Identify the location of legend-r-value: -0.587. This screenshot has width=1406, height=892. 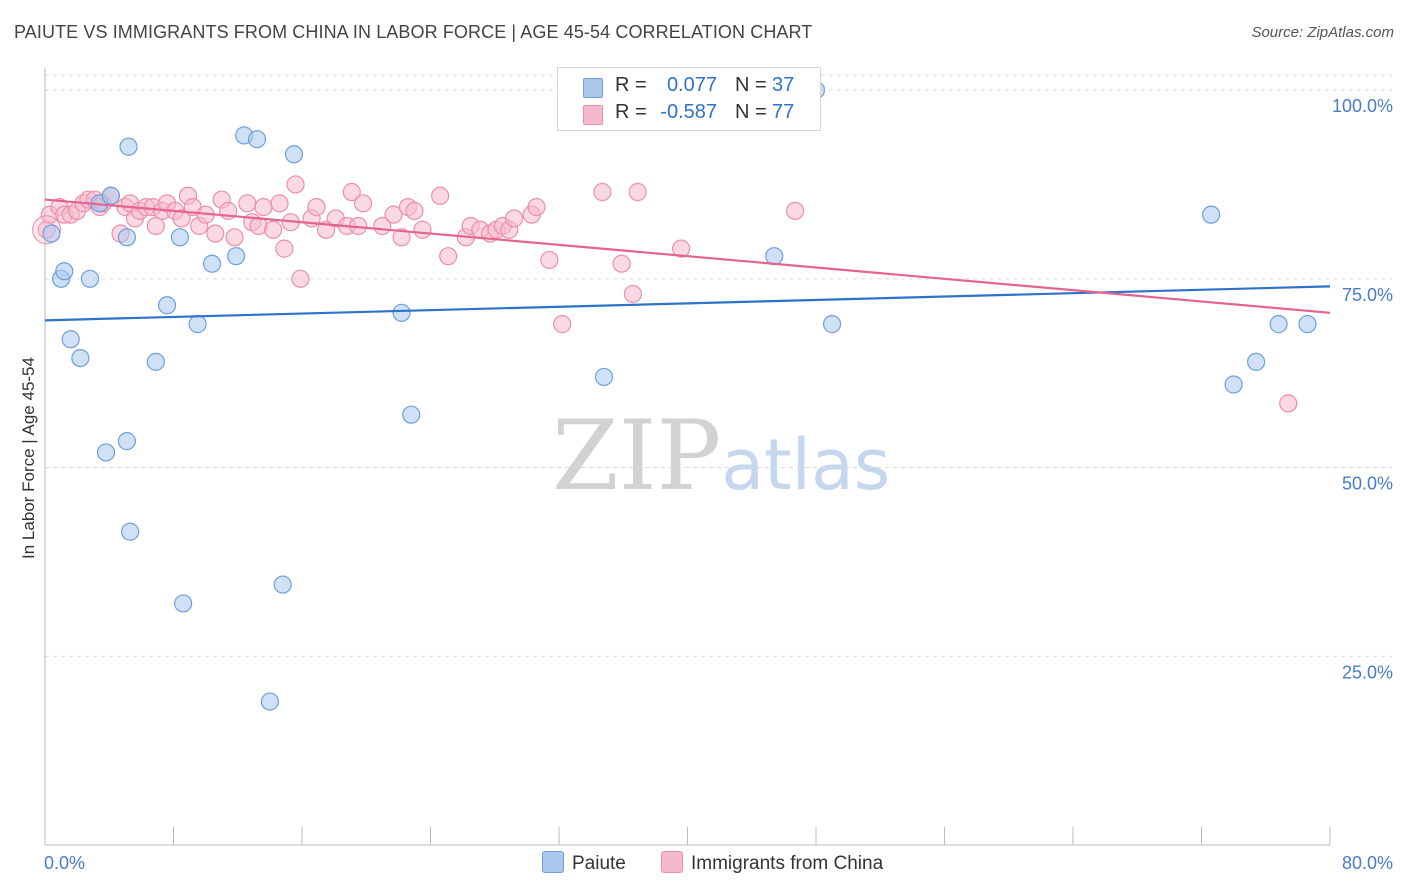
(688, 112).